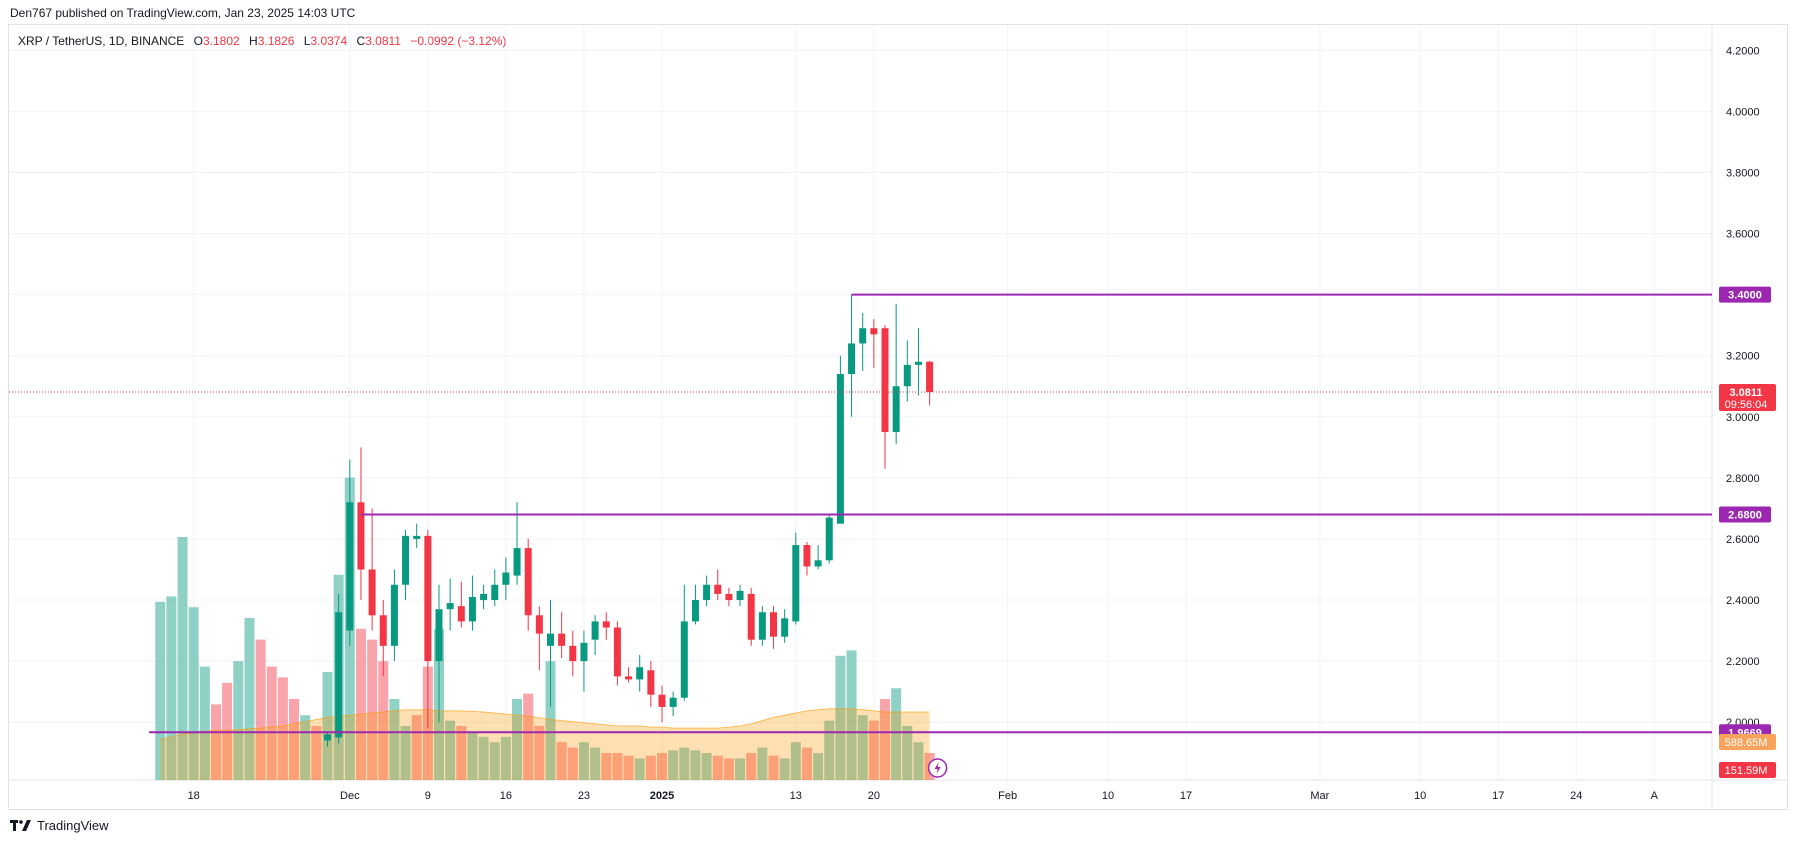  Describe the element at coordinates (1655, 796) in the screenshot. I see `time-tick-label: A` at that location.